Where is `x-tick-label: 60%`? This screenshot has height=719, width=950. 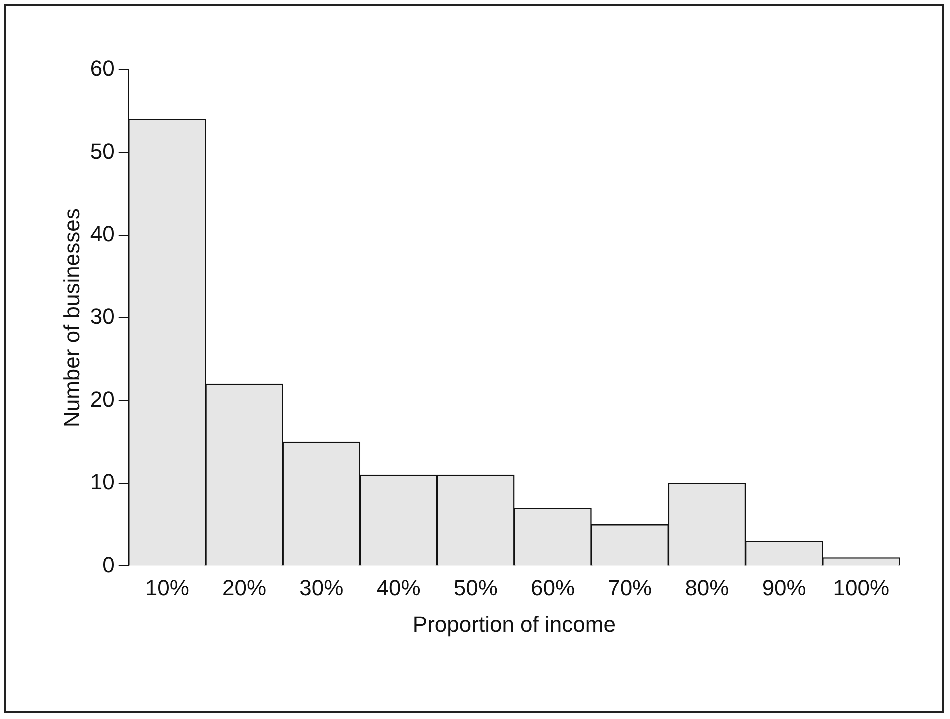
x-tick-label: 60% is located at coordinates (553, 587).